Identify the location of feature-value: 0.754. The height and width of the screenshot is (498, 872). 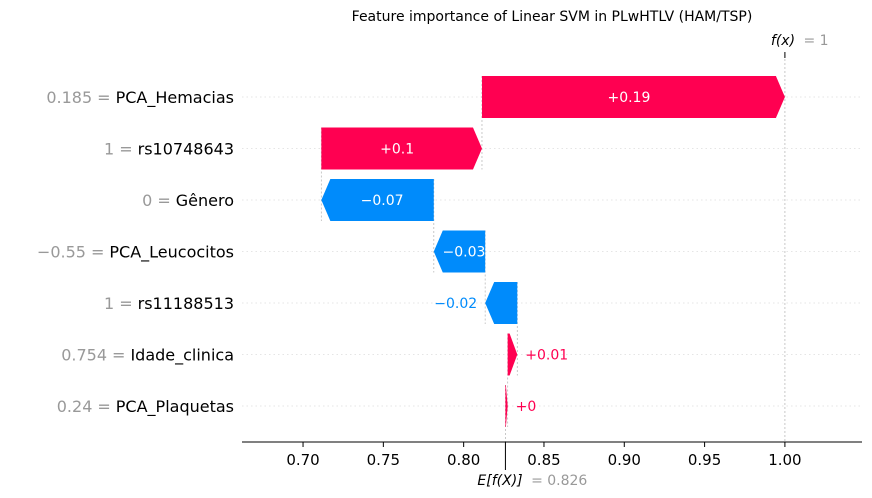
(84, 355).